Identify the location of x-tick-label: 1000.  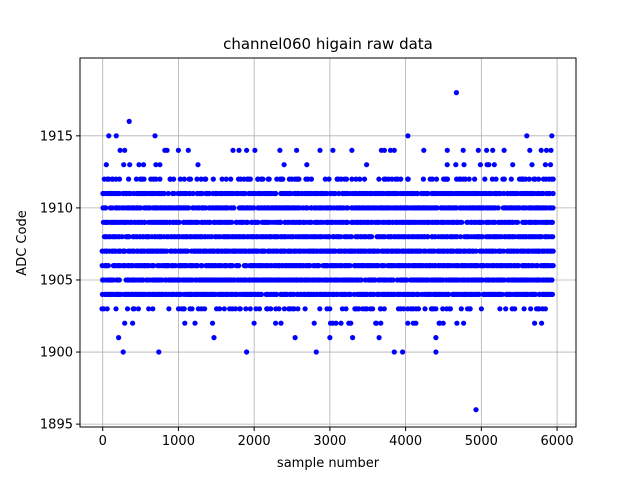
(178, 441).